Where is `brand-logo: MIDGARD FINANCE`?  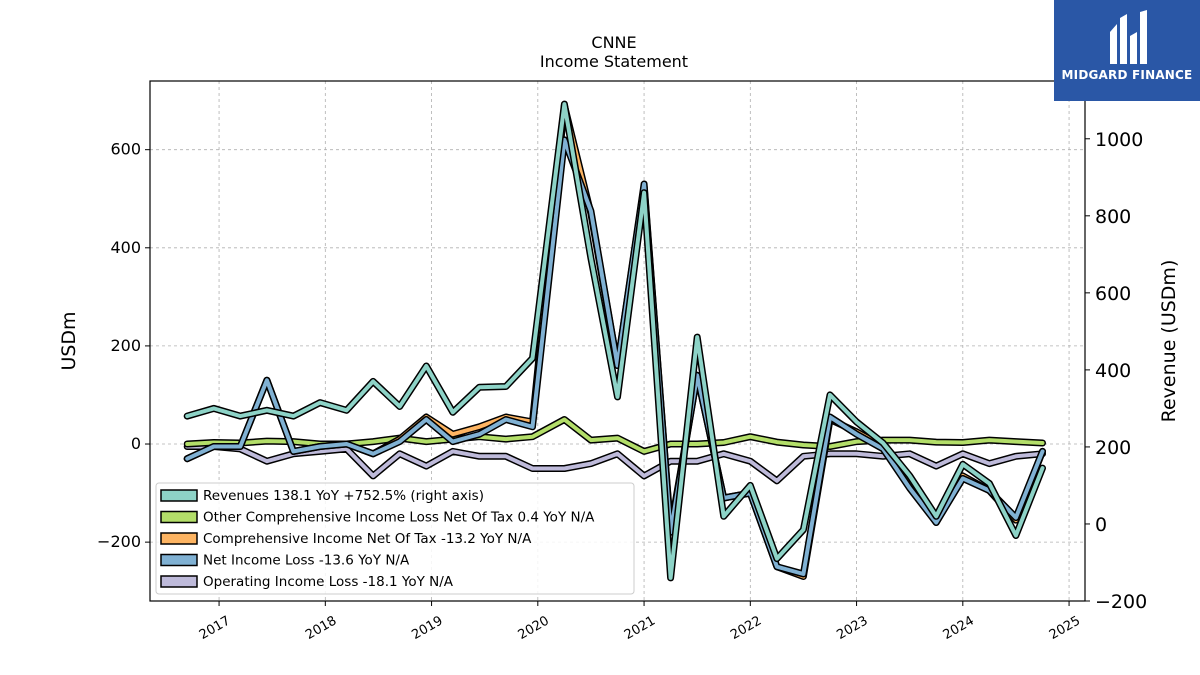 brand-logo: MIDGARD FINANCE is located at coordinates (1127, 50).